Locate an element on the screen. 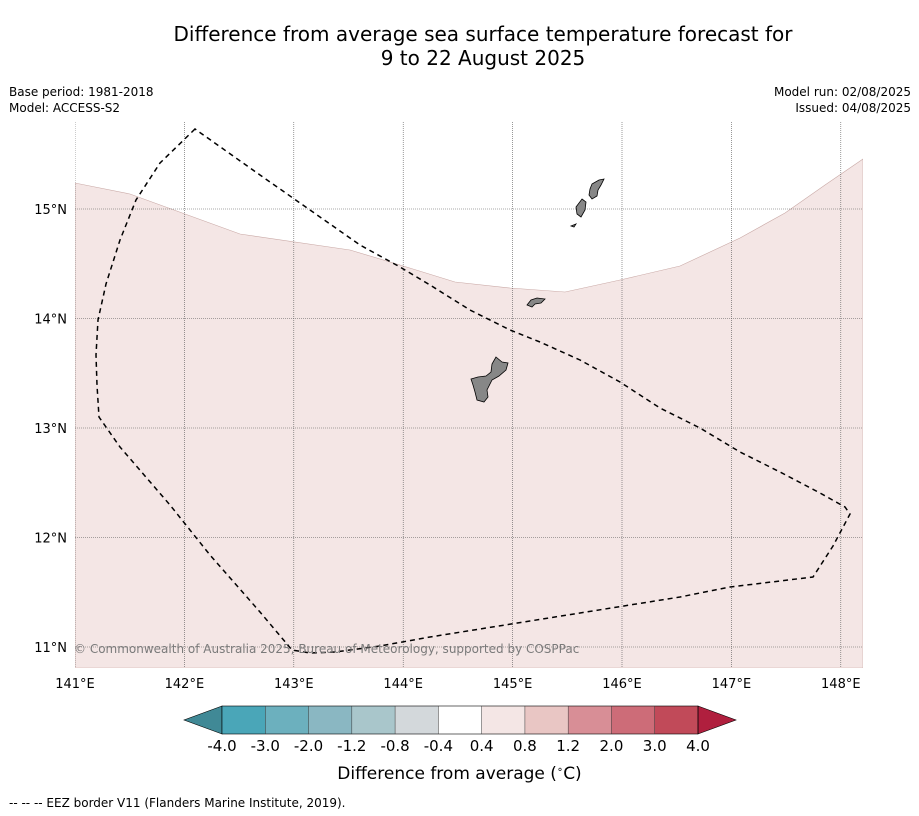 The width and height of the screenshot is (919, 816). colorbar-tick-label: -1.2 is located at coordinates (351, 746).